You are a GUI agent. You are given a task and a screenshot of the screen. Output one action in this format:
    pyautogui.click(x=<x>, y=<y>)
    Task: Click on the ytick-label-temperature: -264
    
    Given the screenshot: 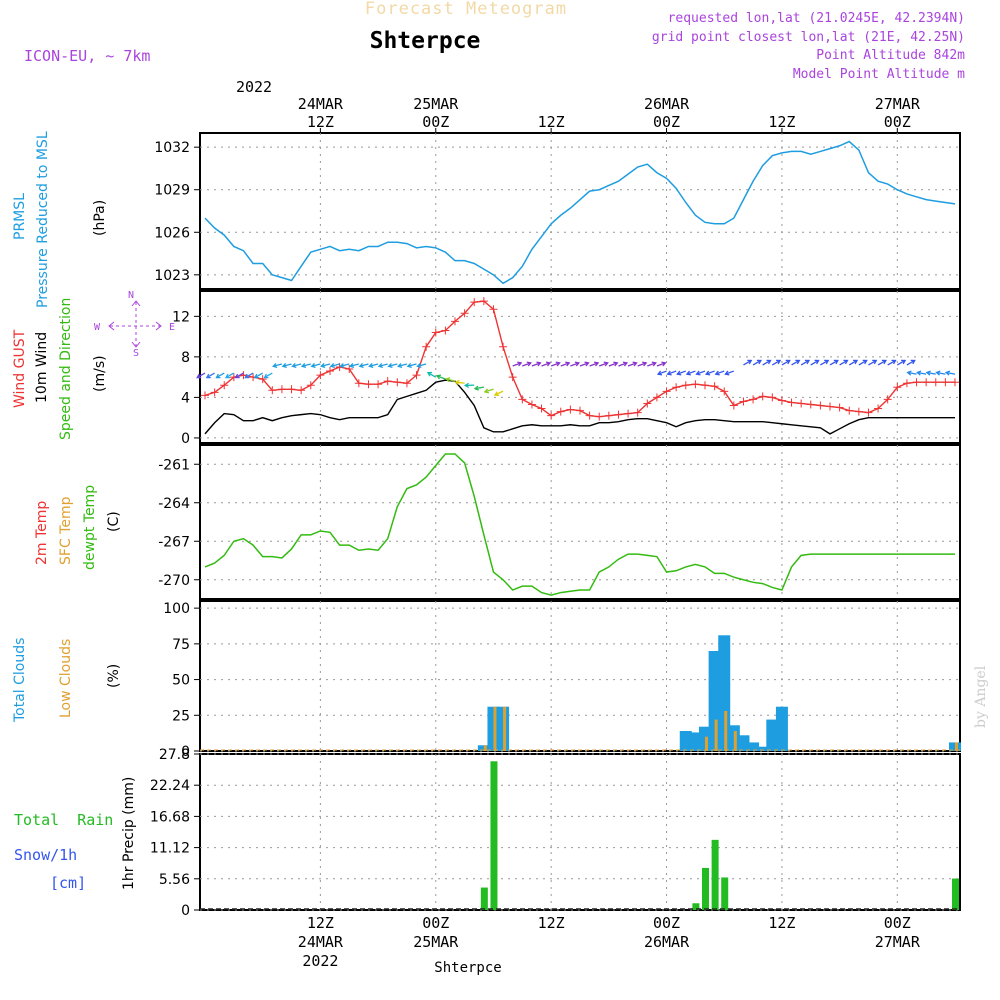 What is the action you would take?
    pyautogui.click(x=174, y=504)
    